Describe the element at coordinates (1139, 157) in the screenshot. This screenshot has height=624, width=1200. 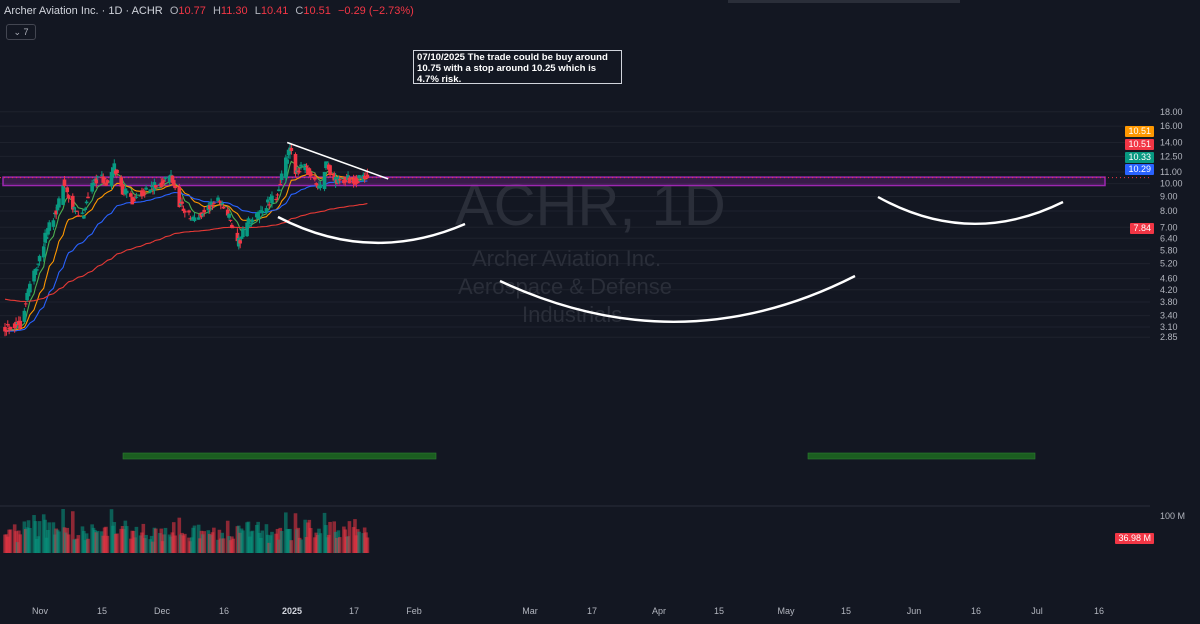
I see `price-tag: 10.33` at that location.